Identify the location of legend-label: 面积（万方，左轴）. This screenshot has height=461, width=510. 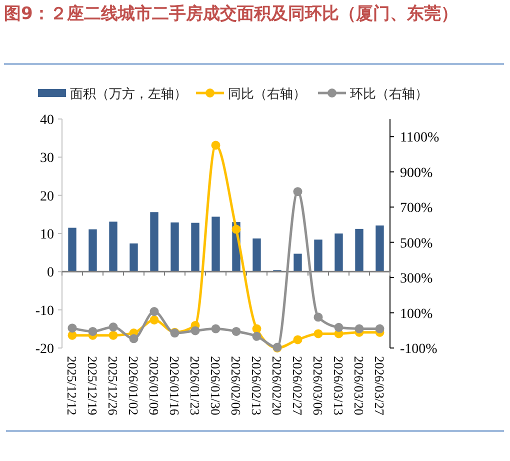
(128, 94).